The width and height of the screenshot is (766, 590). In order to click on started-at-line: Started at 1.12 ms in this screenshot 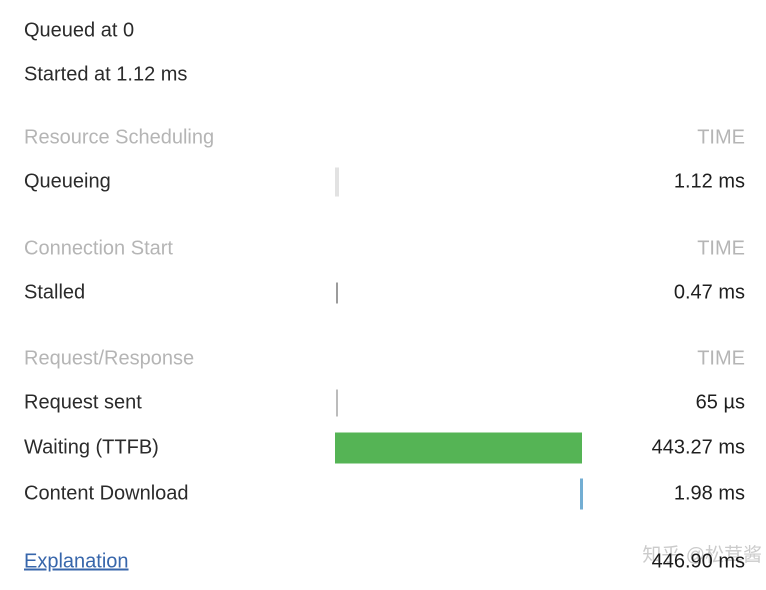, I will do `click(383, 75)`.